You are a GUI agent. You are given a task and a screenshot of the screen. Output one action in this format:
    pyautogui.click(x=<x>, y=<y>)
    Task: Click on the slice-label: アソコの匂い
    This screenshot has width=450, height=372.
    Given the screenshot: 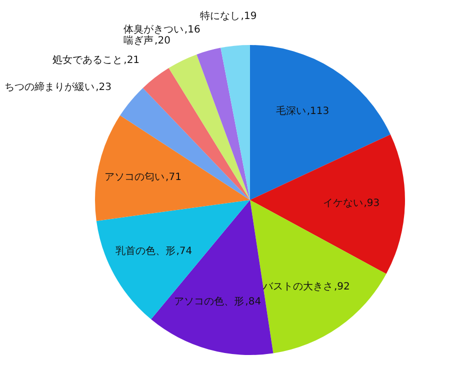 What is the action you would take?
    pyautogui.click(x=134, y=176)
    